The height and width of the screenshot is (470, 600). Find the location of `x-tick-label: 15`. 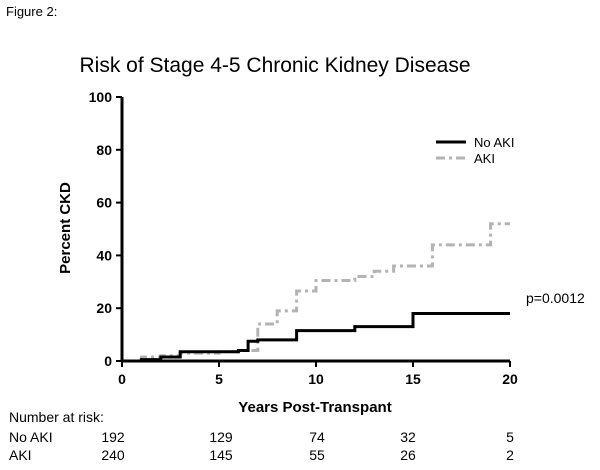

x-tick-label: 15 is located at coordinates (413, 379).